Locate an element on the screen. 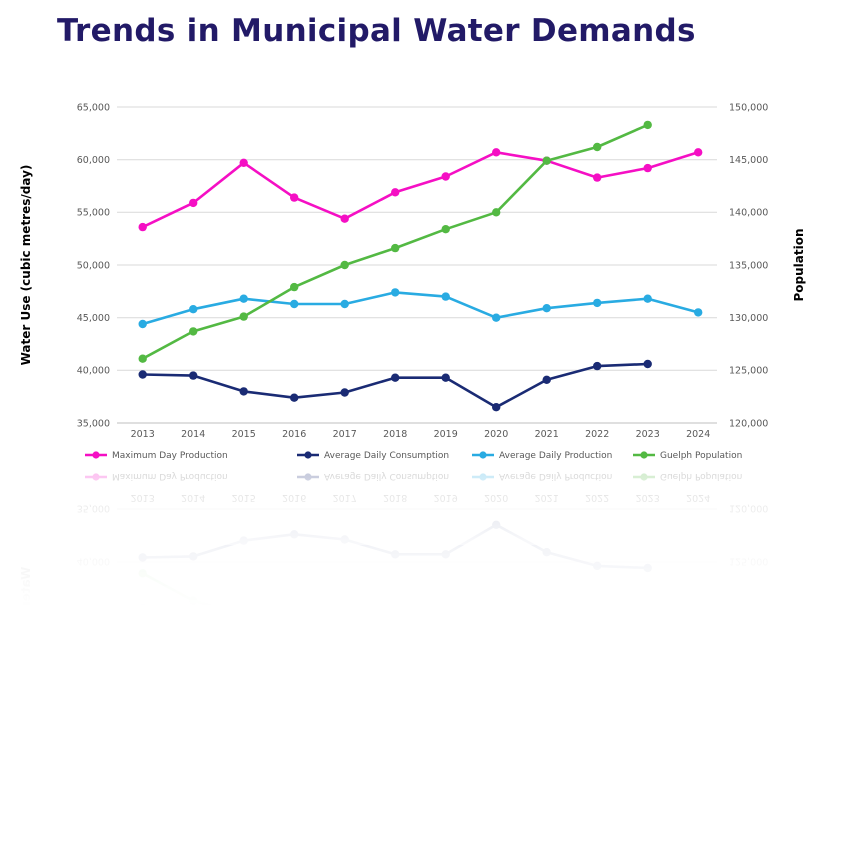 Image resolution: width=850 pixels, height=844 pixels. x-axis-tick: 2013 is located at coordinates (143, 434).